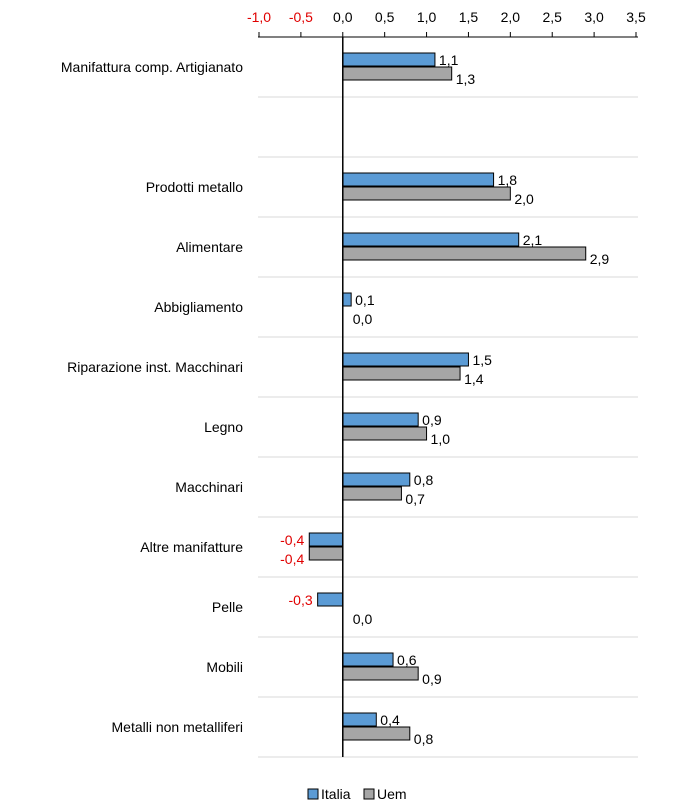  I want to click on data-label-italia: 1,8, so click(508, 180).